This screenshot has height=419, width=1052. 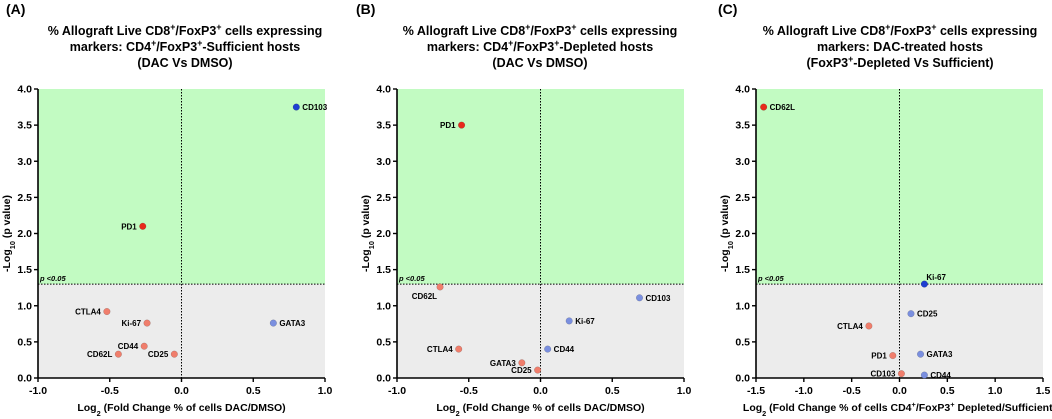 I want to click on data-point-cd103, so click(x=901, y=374).